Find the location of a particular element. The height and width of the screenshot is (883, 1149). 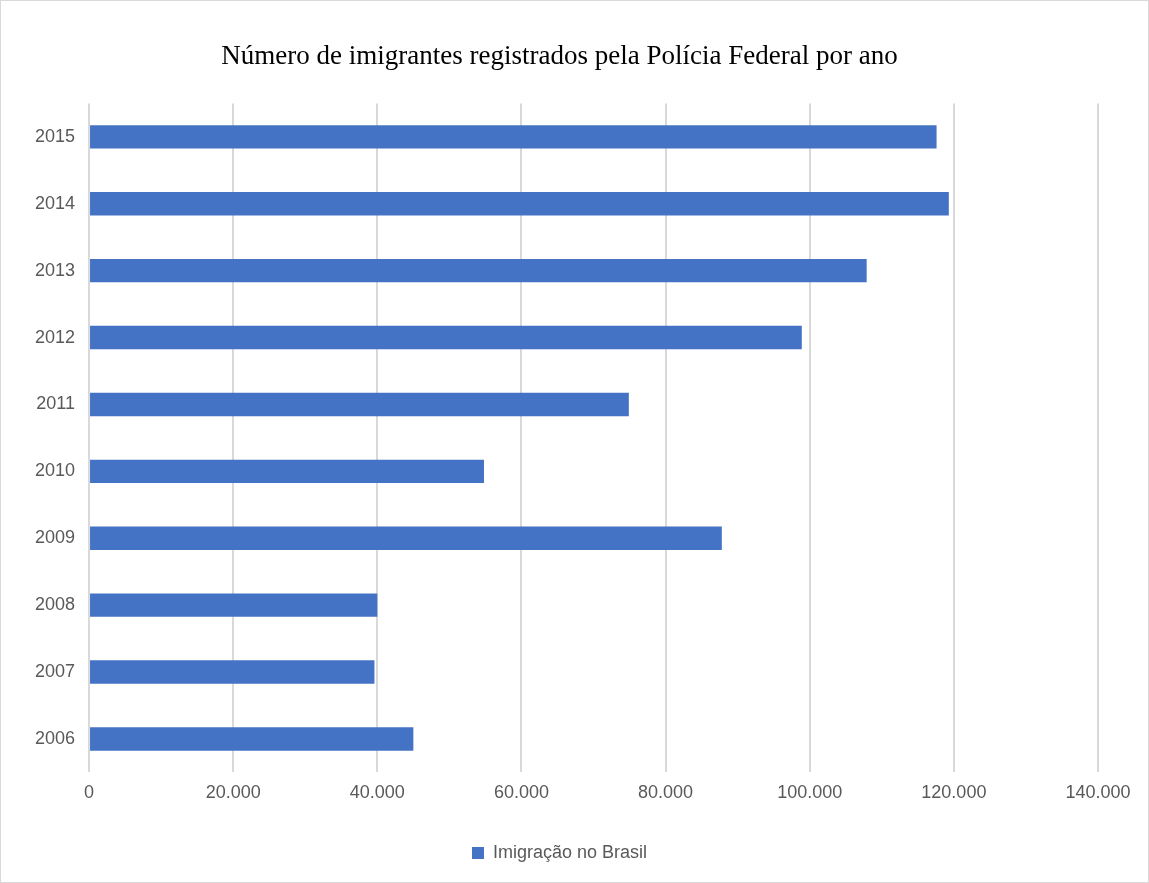

x-tick-label: 80.000 is located at coordinates (666, 792).